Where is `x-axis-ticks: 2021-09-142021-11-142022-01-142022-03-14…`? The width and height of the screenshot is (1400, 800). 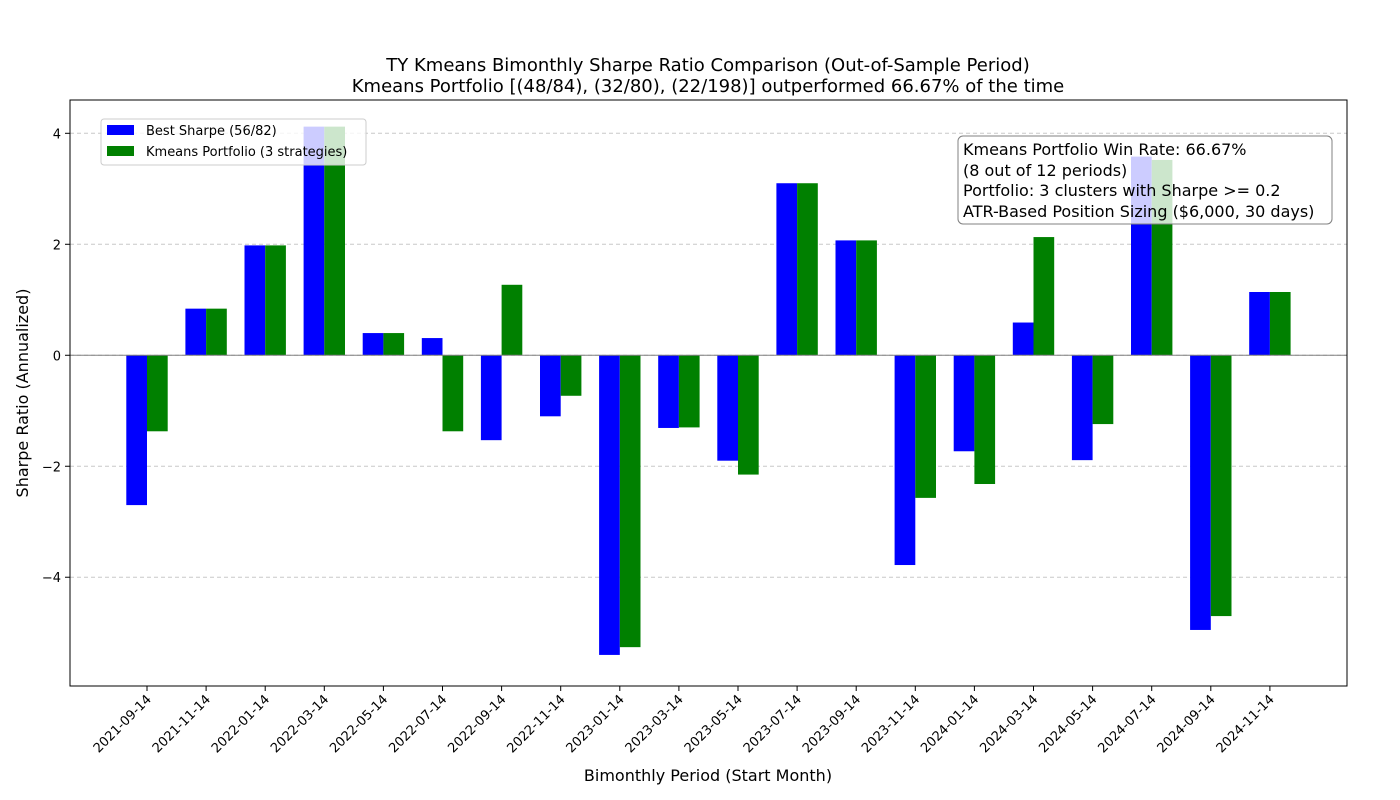 x-axis-ticks: 2021-09-142021-11-142022-01-142022-03-14… is located at coordinates (684, 721).